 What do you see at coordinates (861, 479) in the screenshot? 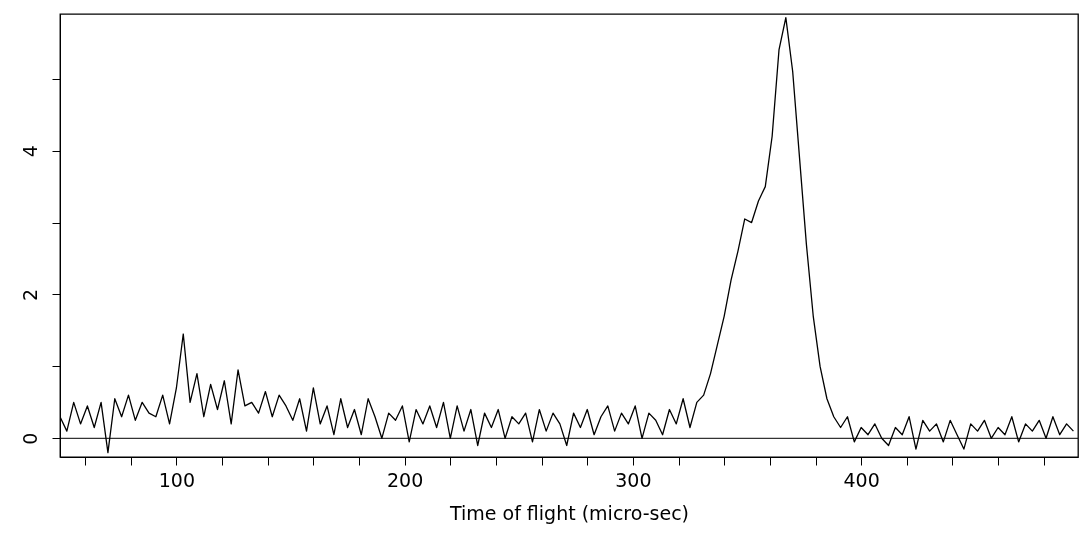
I see `x-tick-label: 400` at bounding box center [861, 479].